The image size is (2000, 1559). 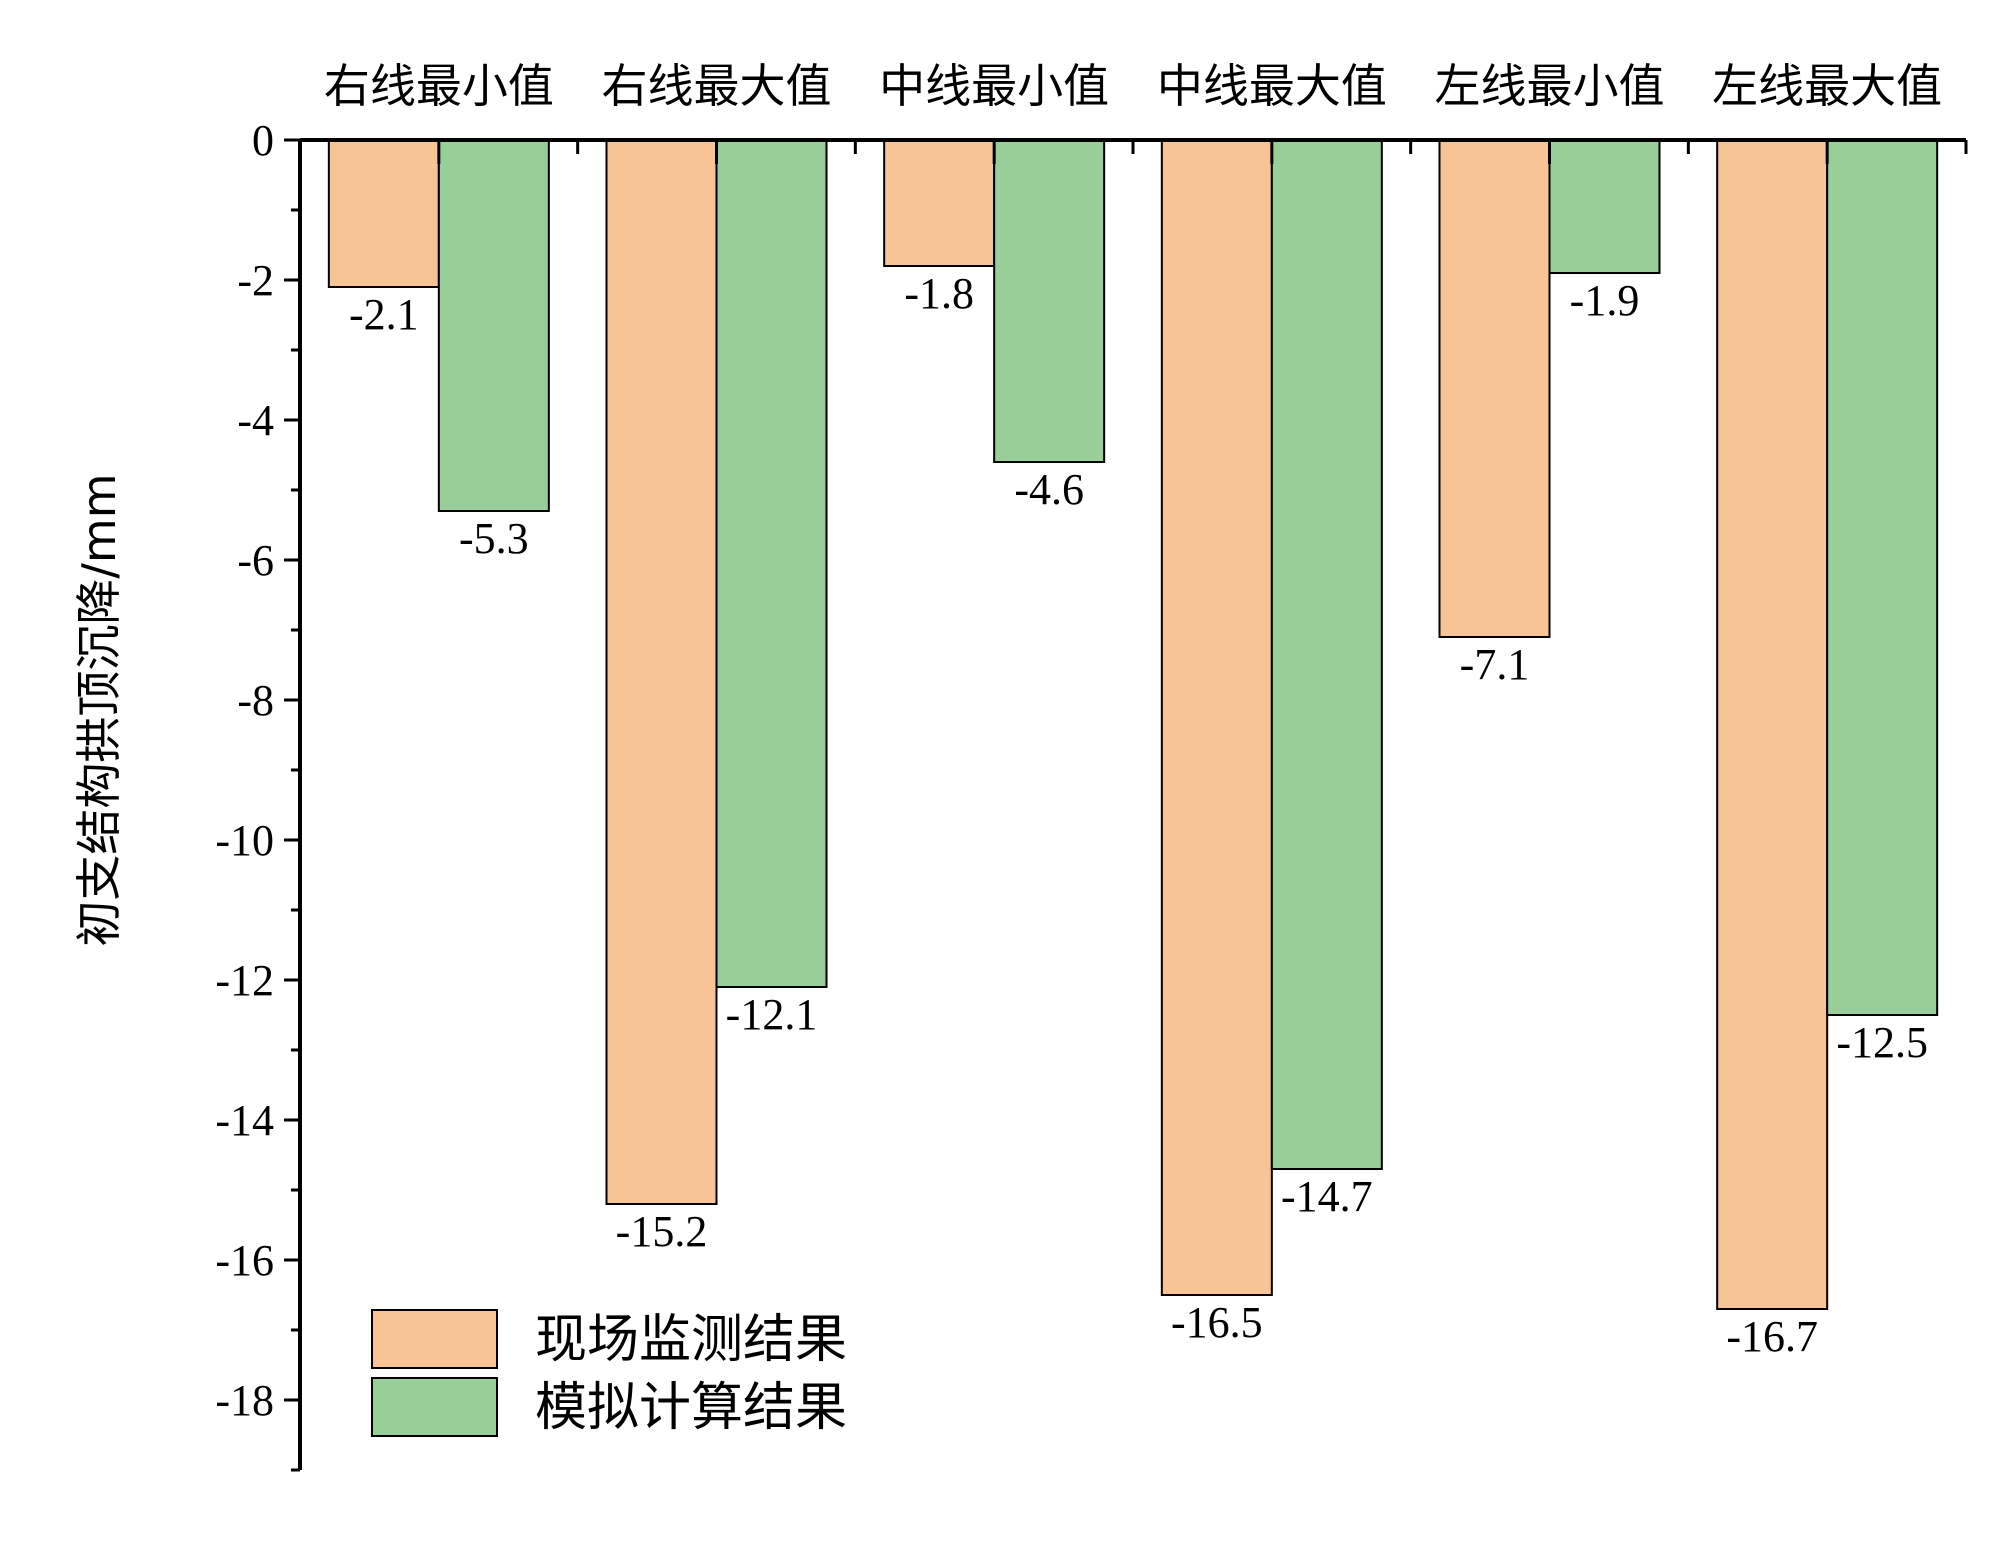 What do you see at coordinates (244, 1120) in the screenshot?
I see `y-tick-label-7: -14` at bounding box center [244, 1120].